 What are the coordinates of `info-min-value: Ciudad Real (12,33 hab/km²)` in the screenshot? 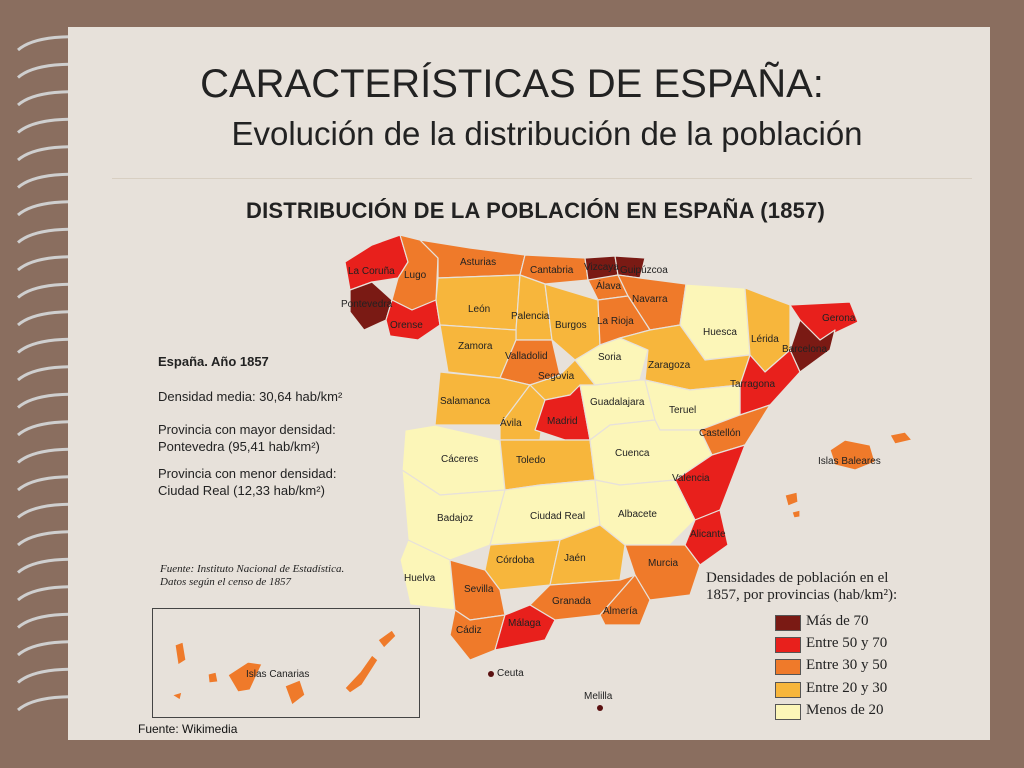 It's located at (241, 490).